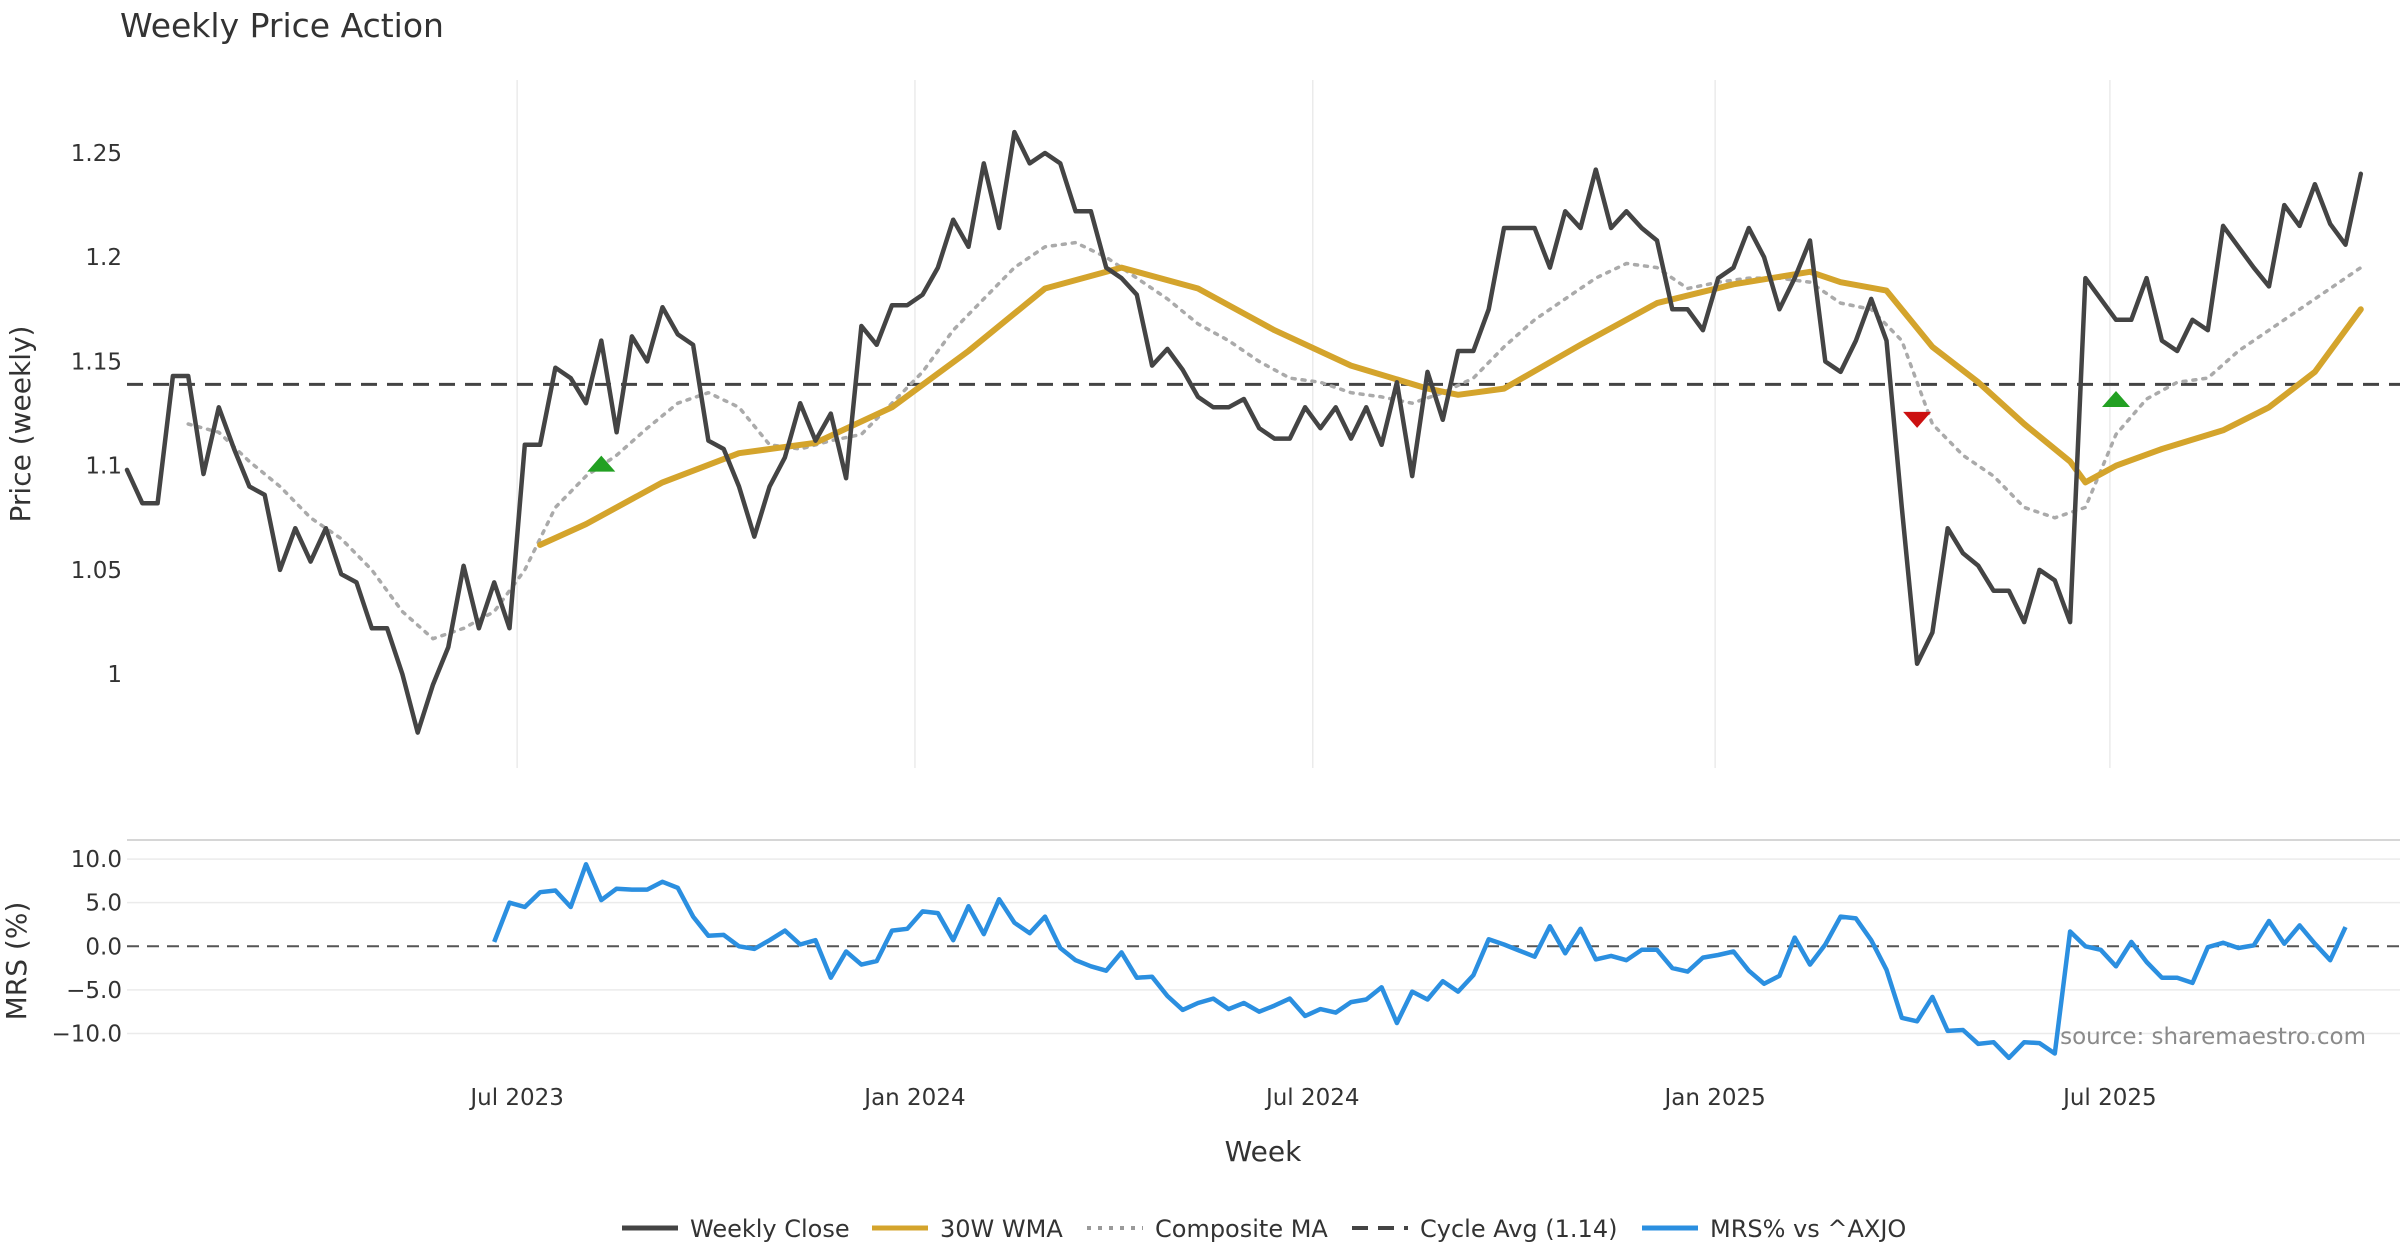 This screenshot has height=1260, width=2400. I want to click on signal-markers, so click(1358, 431).